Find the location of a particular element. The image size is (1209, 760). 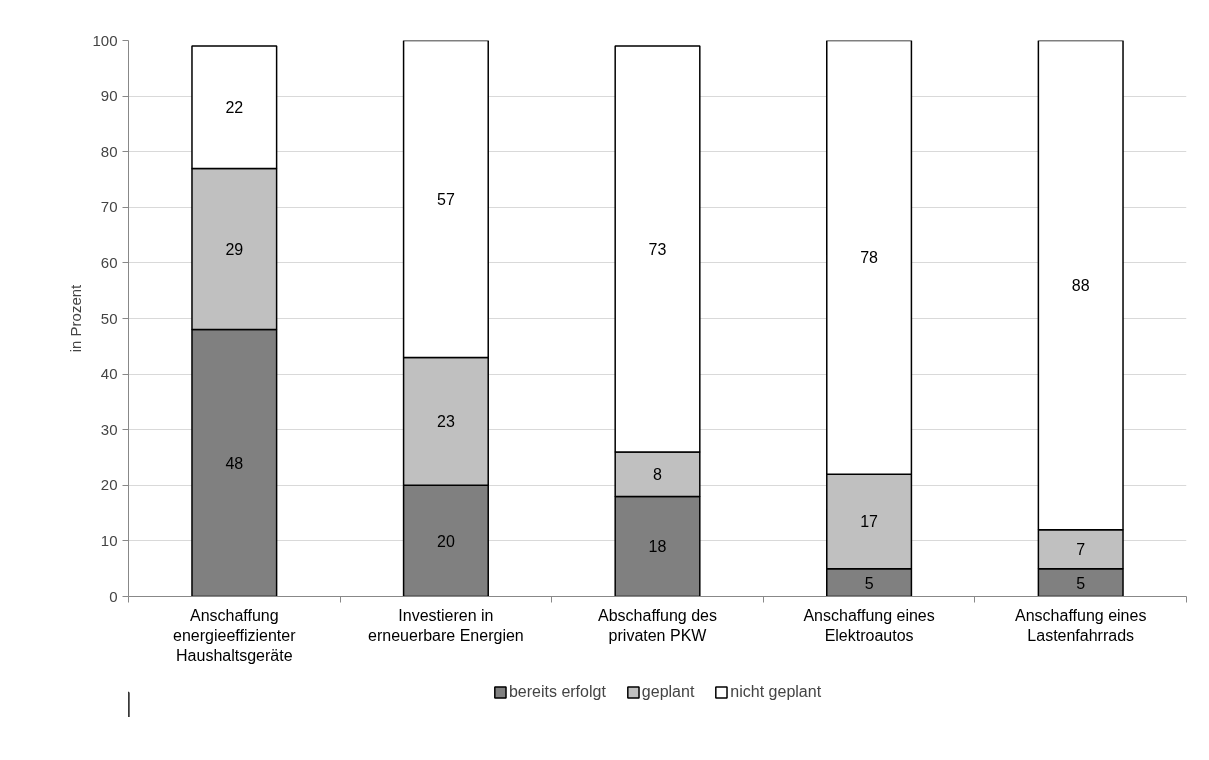

y-tick-label: 70 is located at coordinates (109, 207).